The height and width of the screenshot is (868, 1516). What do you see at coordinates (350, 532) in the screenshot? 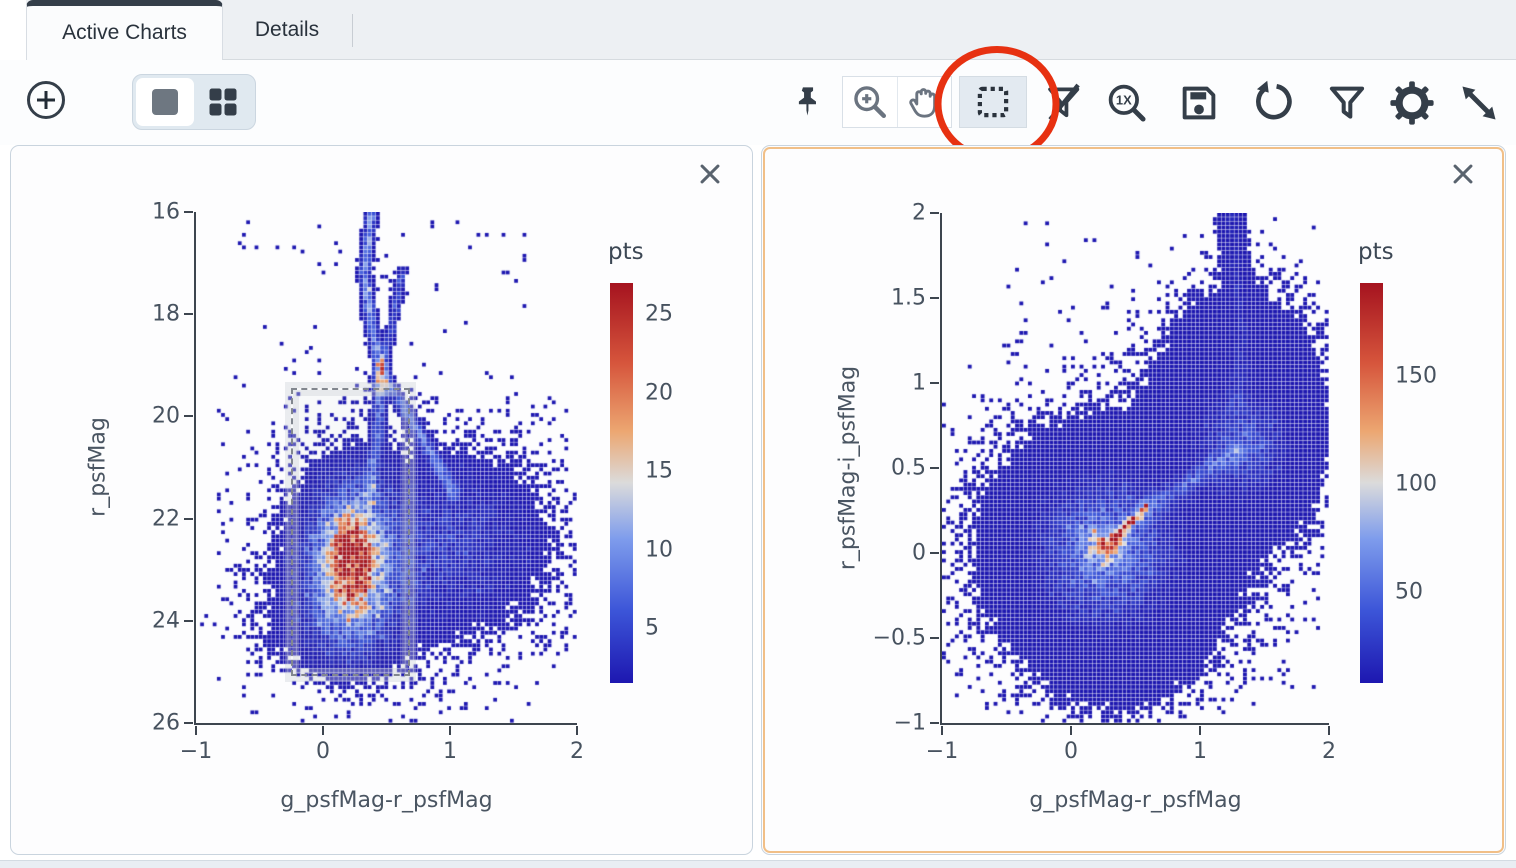
I see `selection-rectangle` at bounding box center [350, 532].